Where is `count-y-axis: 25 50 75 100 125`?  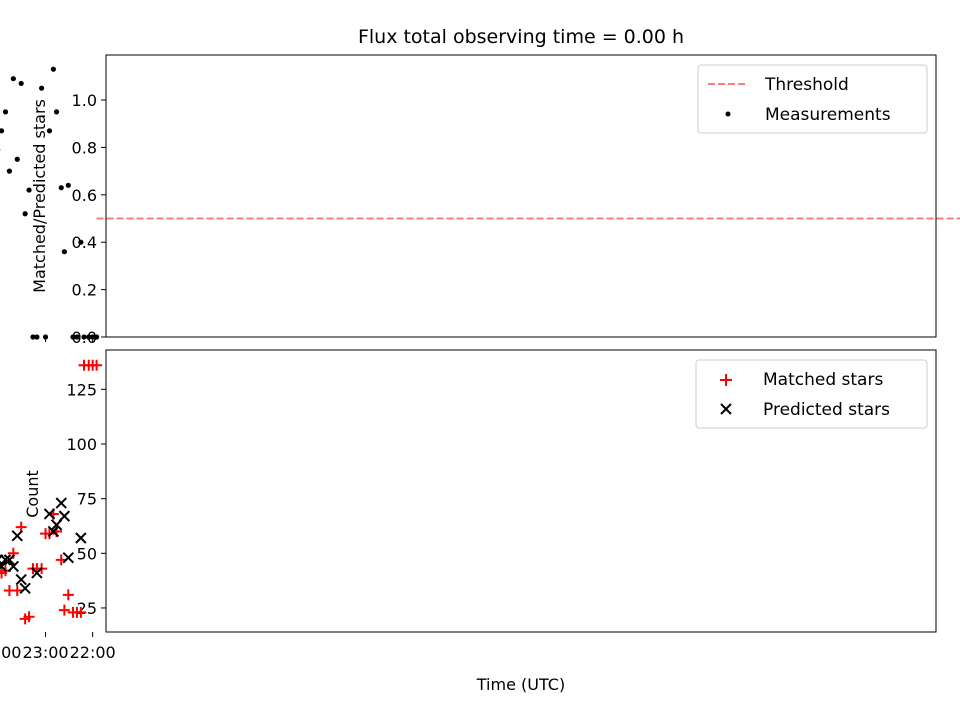
count-y-axis: 25 50 75 100 125 is located at coordinates (86, 499).